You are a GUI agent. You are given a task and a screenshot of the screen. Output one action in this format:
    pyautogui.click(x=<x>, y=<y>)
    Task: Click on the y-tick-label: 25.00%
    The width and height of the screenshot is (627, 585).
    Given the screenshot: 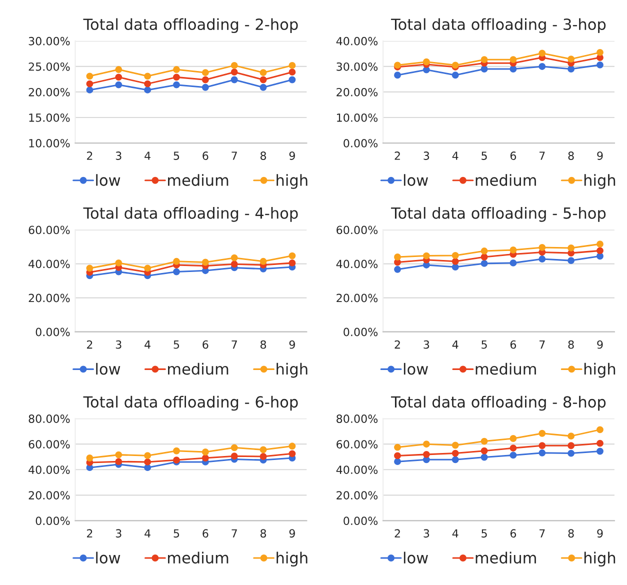 What is the action you would take?
    pyautogui.click(x=49, y=66)
    